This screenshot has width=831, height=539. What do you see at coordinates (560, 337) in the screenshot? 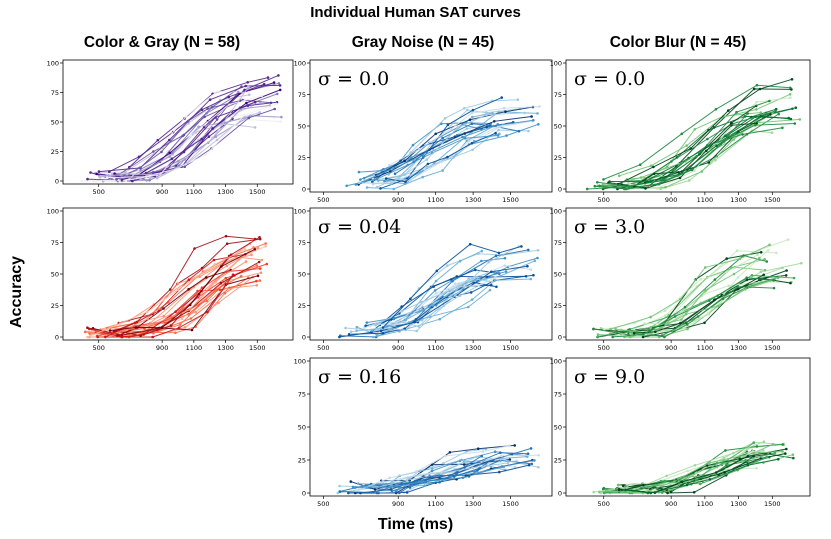
I see `y-tick-label: 0` at bounding box center [560, 337].